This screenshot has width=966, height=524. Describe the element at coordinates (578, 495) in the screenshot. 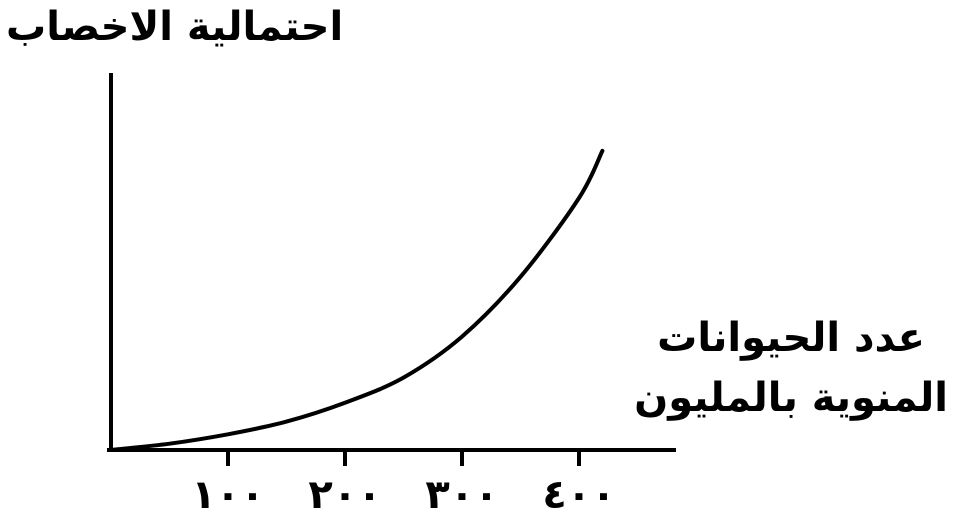

I see `x-tick-label-400: ٤٠٠` at that location.